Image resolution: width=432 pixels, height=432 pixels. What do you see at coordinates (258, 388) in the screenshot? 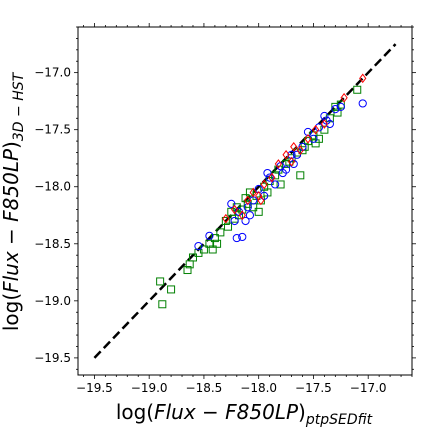
I see `x-tick-label: −18.0` at bounding box center [258, 388].